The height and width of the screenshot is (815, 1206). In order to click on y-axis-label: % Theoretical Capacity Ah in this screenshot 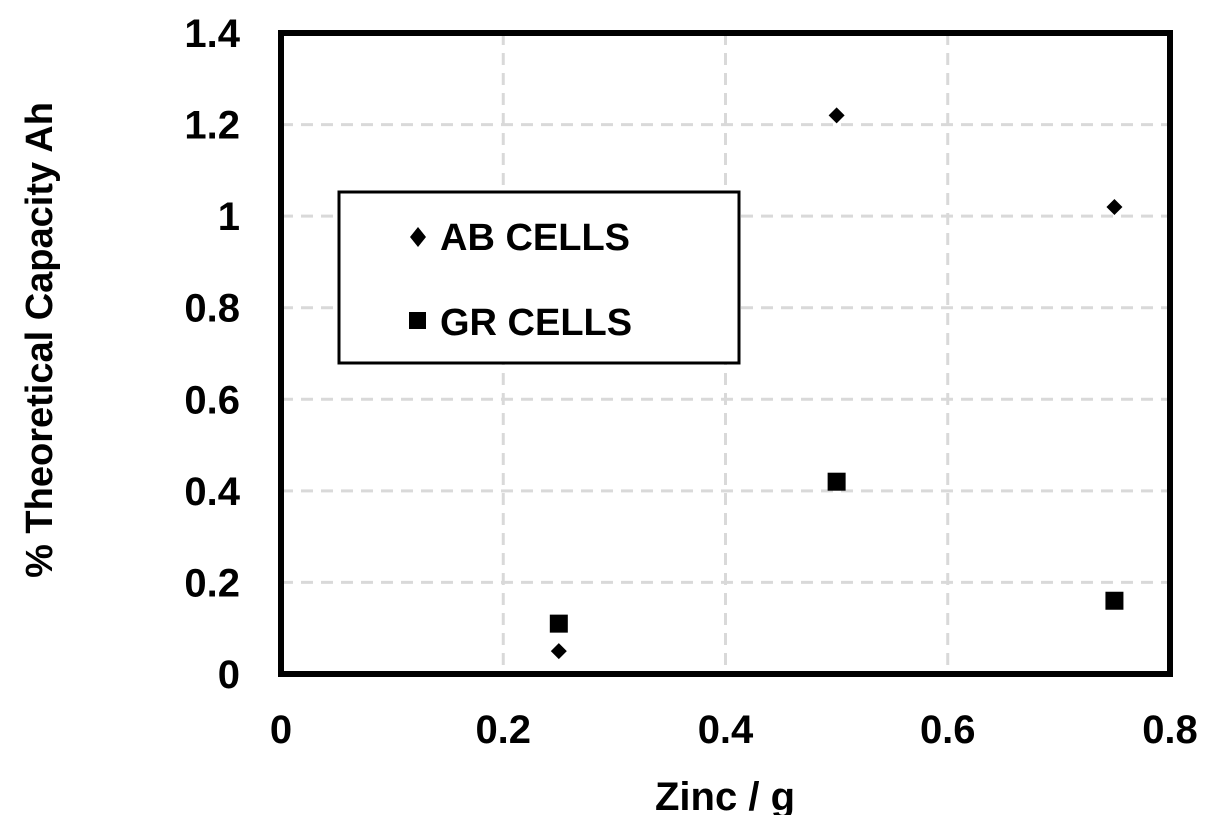, I will do `click(40, 340)`.